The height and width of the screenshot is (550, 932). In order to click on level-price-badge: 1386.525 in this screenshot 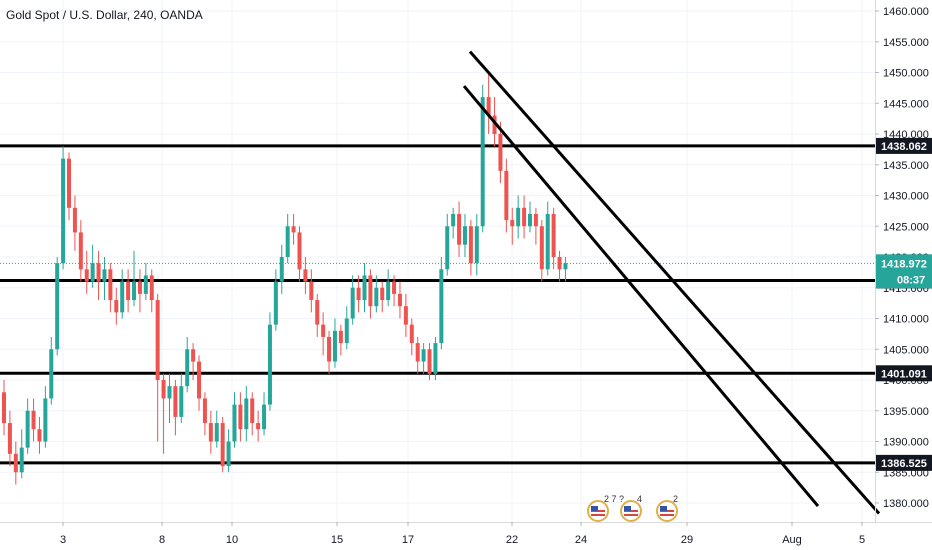, I will do `click(904, 462)`.